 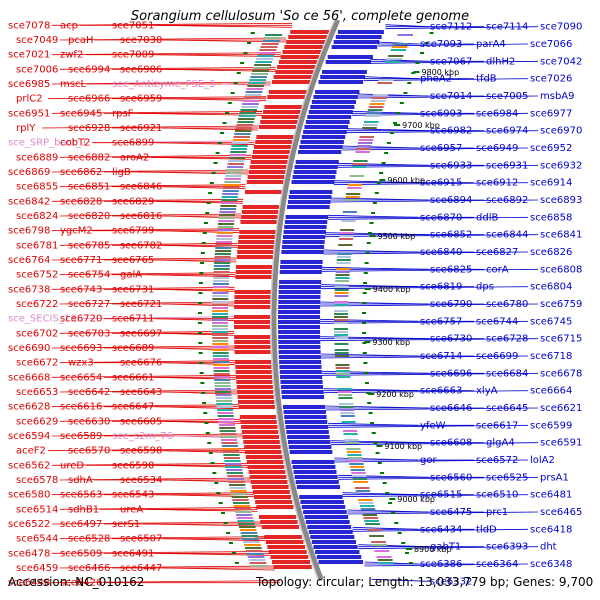 What do you see at coordinates (141, 99) in the screenshot?
I see `gene-label: sce6959` at bounding box center [141, 99].